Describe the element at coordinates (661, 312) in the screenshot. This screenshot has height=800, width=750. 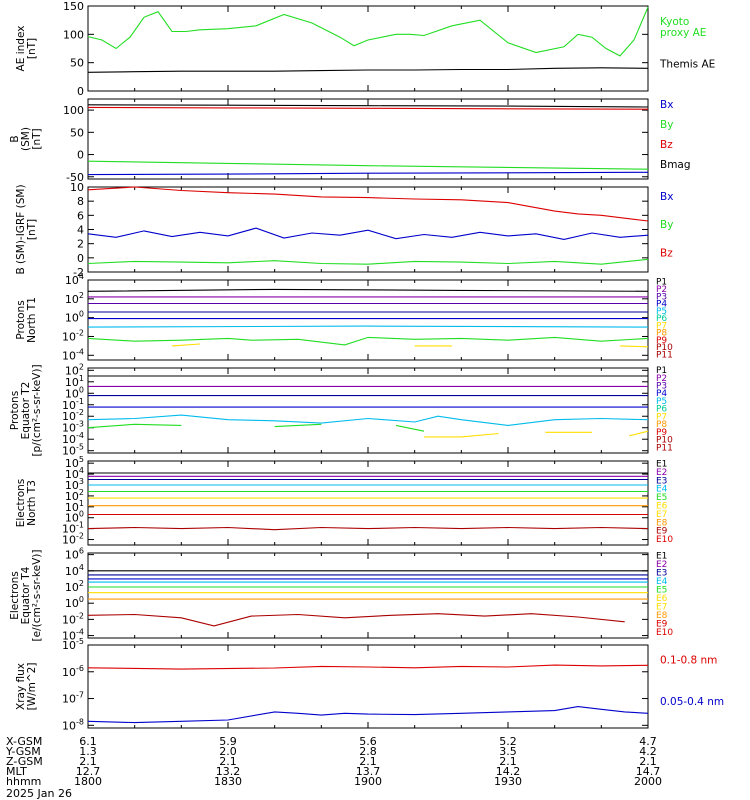
I see `legend-entry: P5` at that location.